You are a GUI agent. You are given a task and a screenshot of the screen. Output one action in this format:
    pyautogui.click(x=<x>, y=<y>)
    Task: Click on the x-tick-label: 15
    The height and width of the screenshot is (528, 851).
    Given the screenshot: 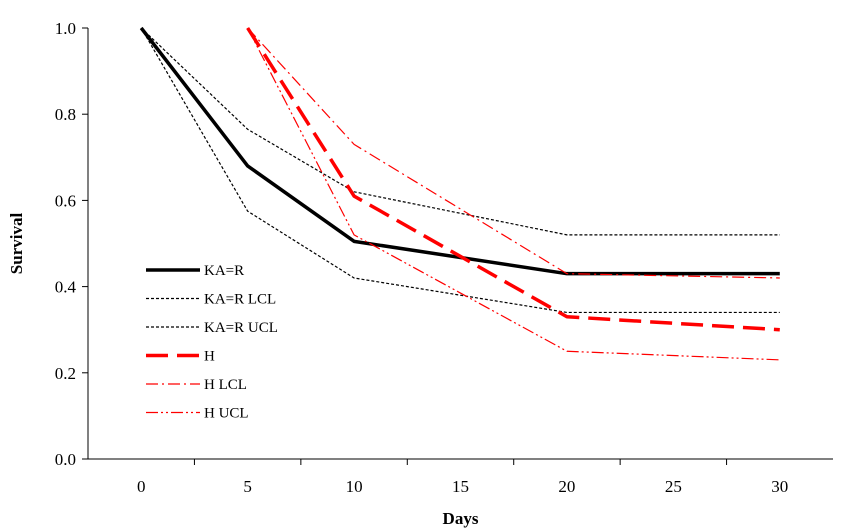 What is the action you would take?
    pyautogui.click(x=460, y=486)
    